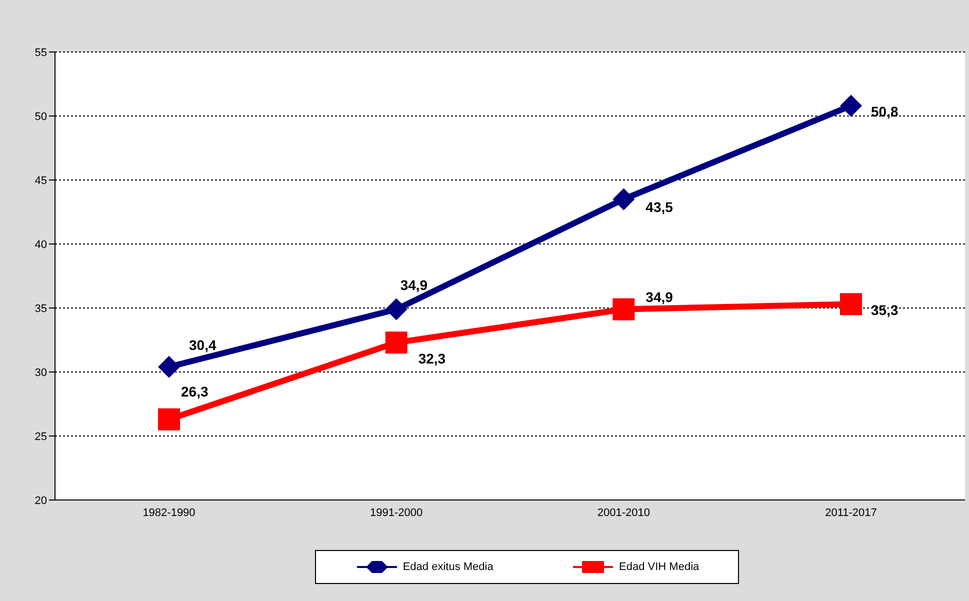 The image size is (969, 601). What do you see at coordinates (40, 436) in the screenshot?
I see `y-tick-label: 25` at bounding box center [40, 436].